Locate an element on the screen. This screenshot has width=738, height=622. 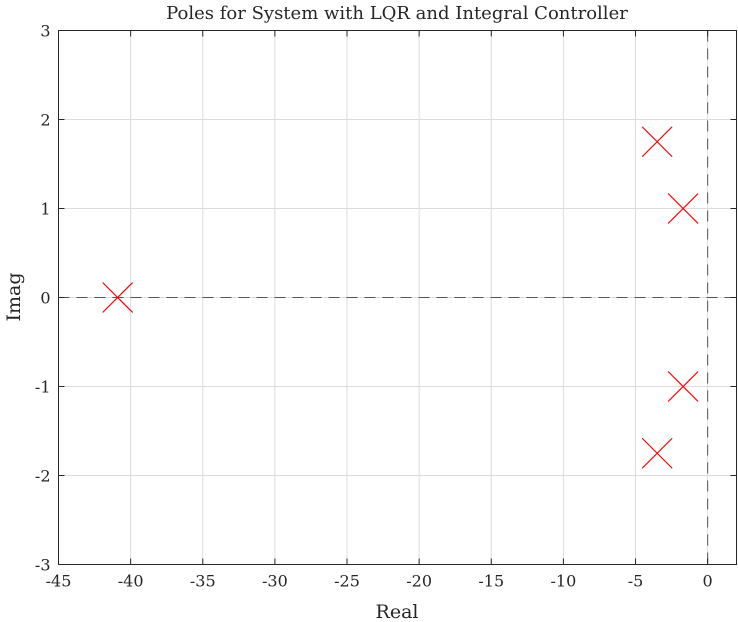
x-tick-labels: -45 -40 -35 -30 -25 -20 -15 -10 -5 0 is located at coordinates (379, 581).